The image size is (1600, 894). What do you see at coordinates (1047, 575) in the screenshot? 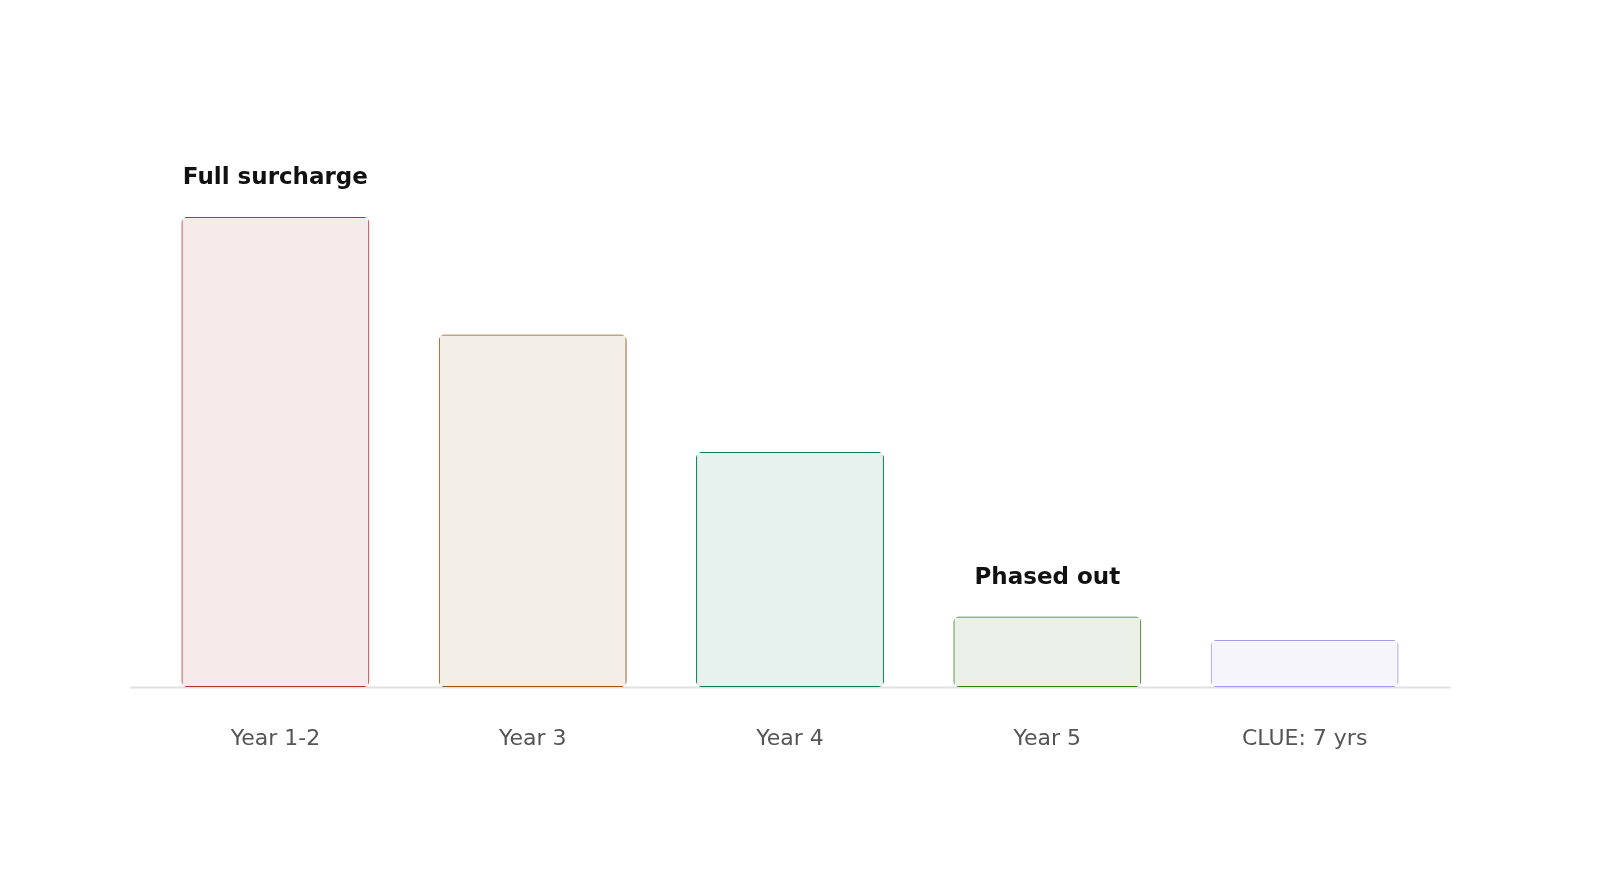
I see `annotation: Phased out` at bounding box center [1047, 575].